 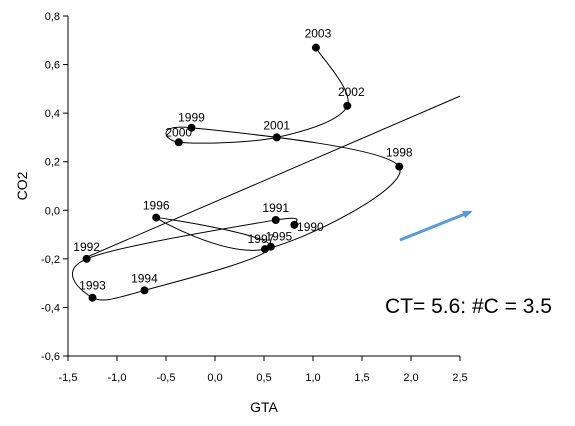 I want to click on x-tick-label: 0,5, so click(x=263, y=378).